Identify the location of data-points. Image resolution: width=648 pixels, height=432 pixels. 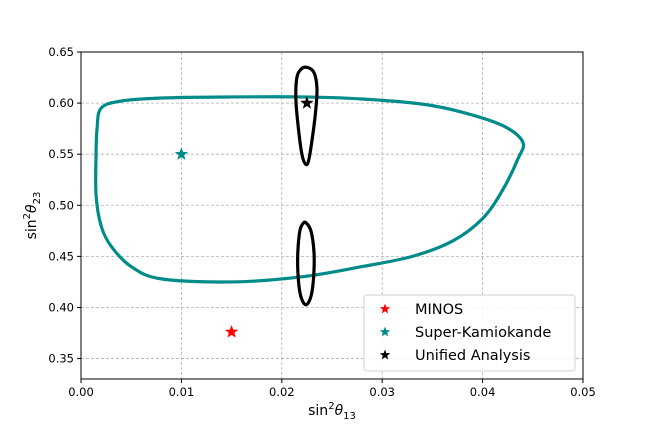
(244, 217).